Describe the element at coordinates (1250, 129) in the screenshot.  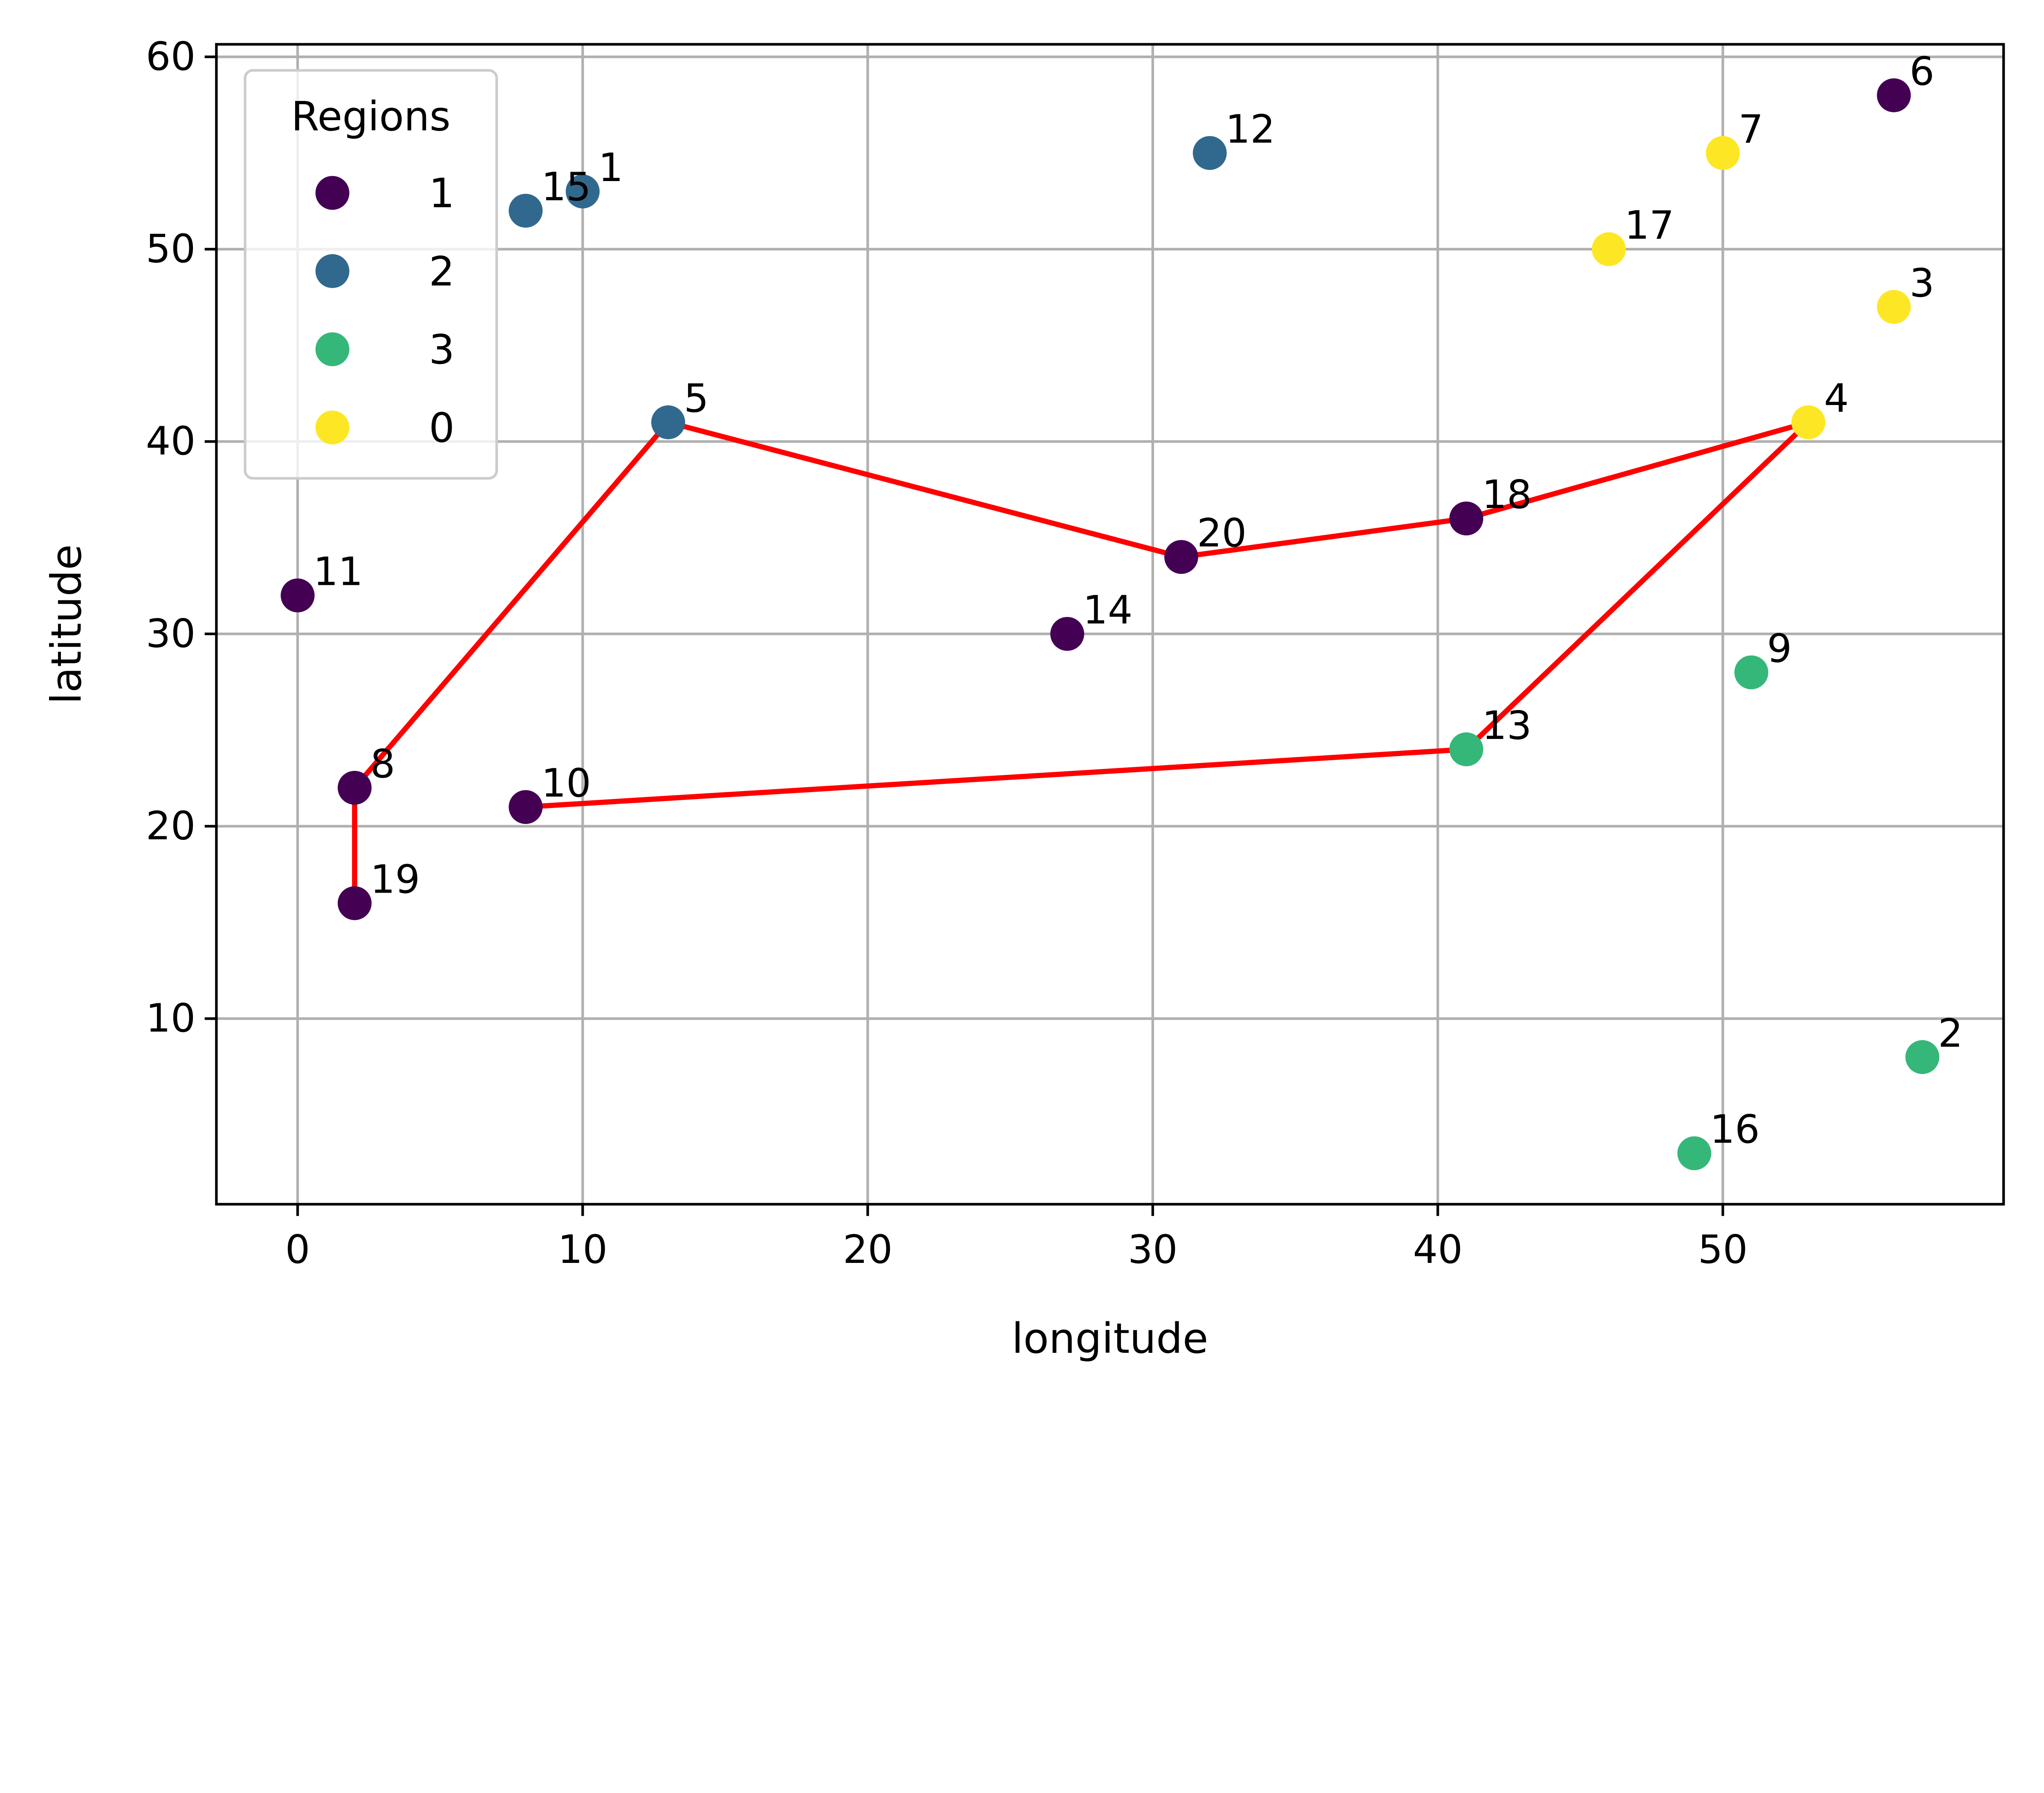
I see `point-label-12: 12` at that location.